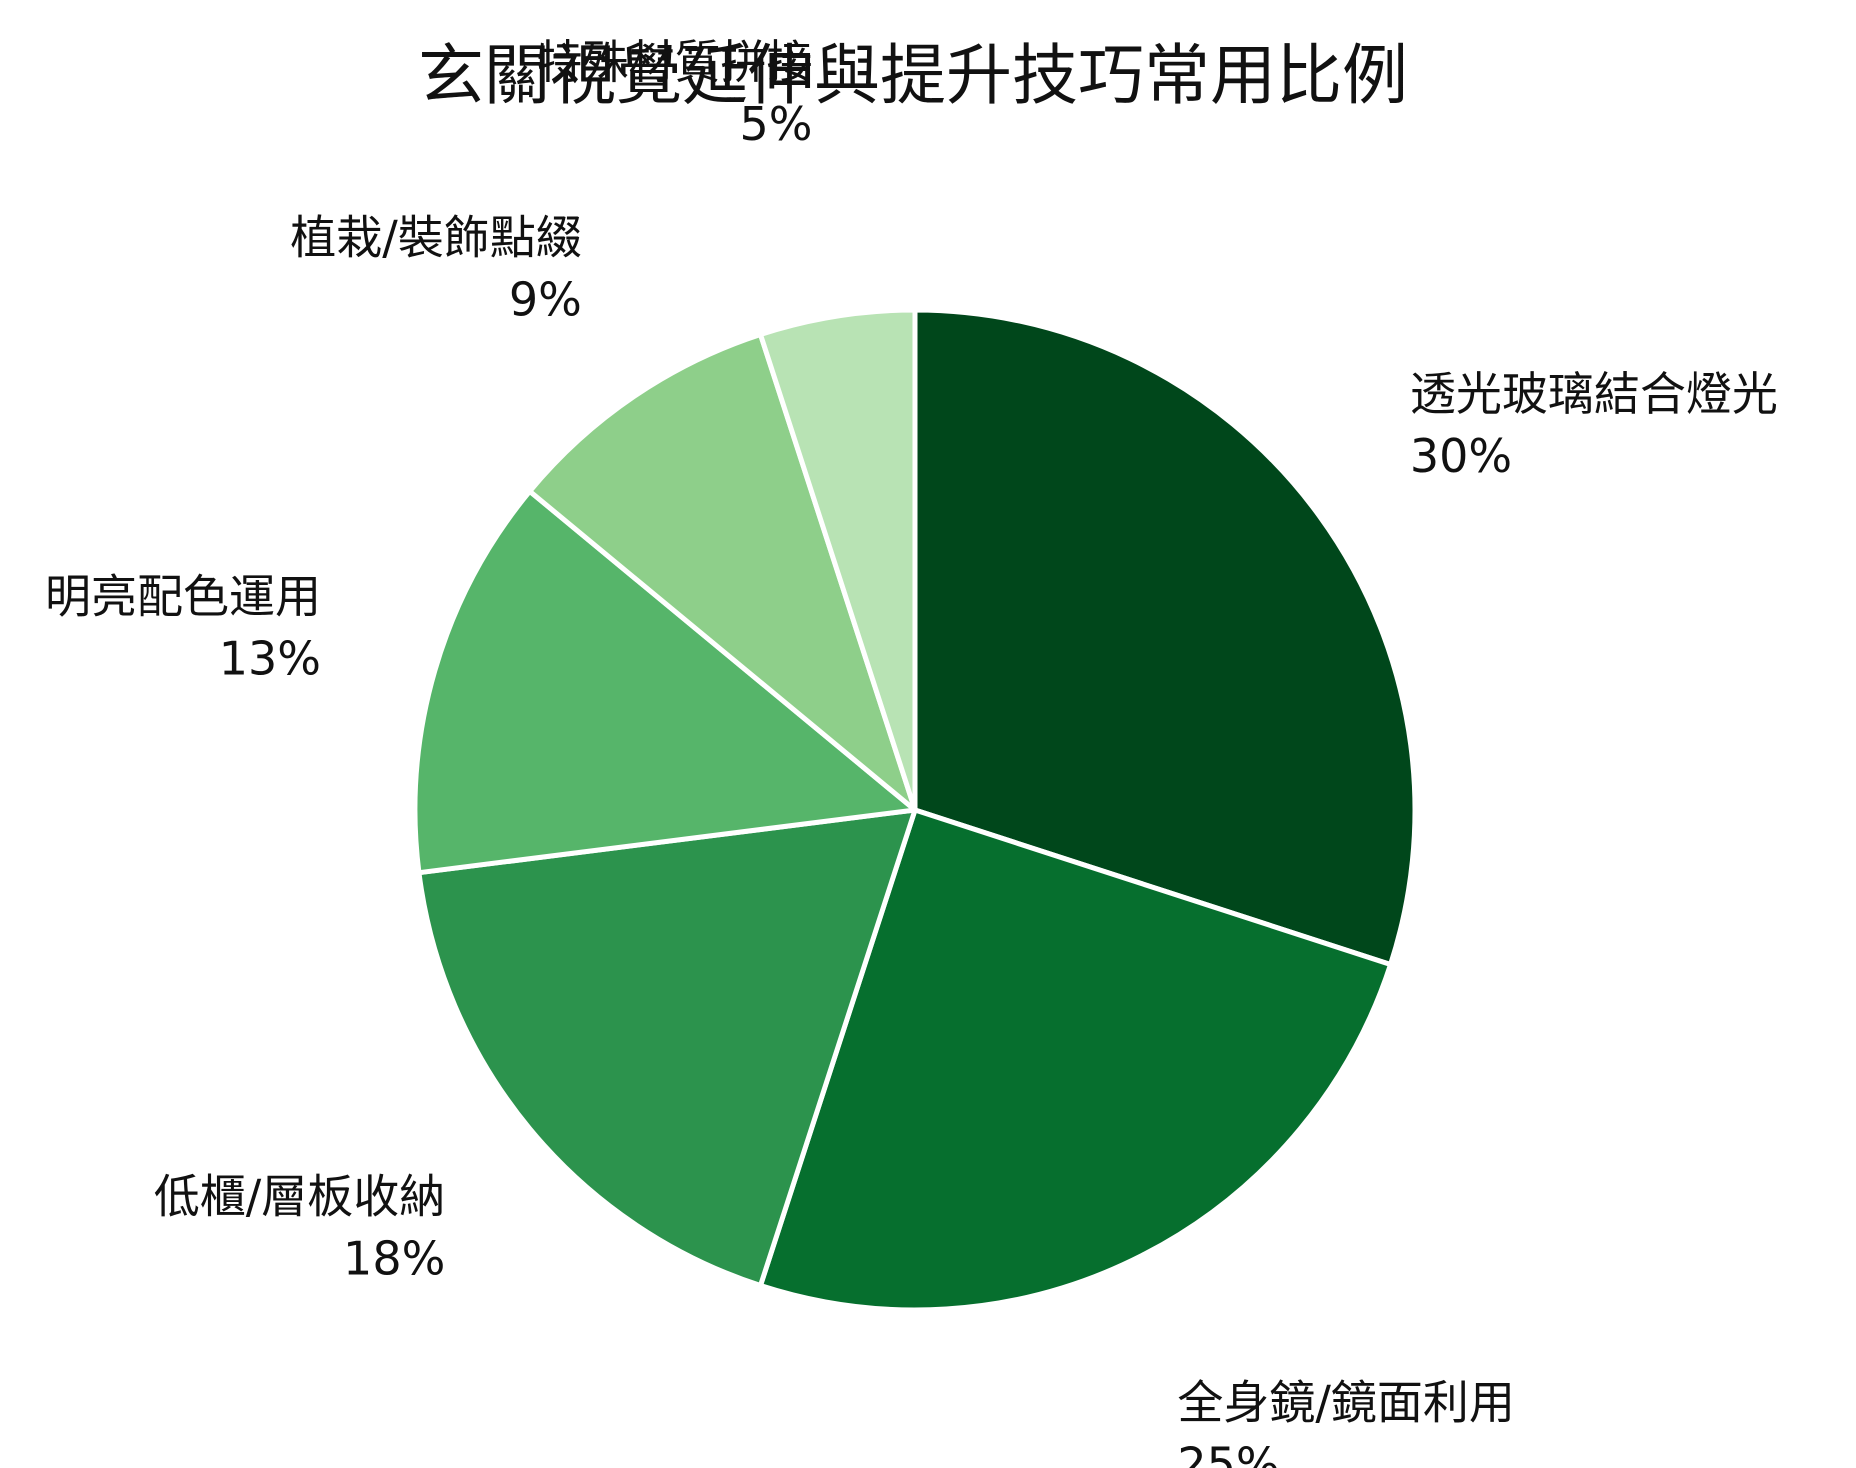  Describe the element at coordinates (394, 1259) in the screenshot. I see `slice-value-label: 18%` at that location.